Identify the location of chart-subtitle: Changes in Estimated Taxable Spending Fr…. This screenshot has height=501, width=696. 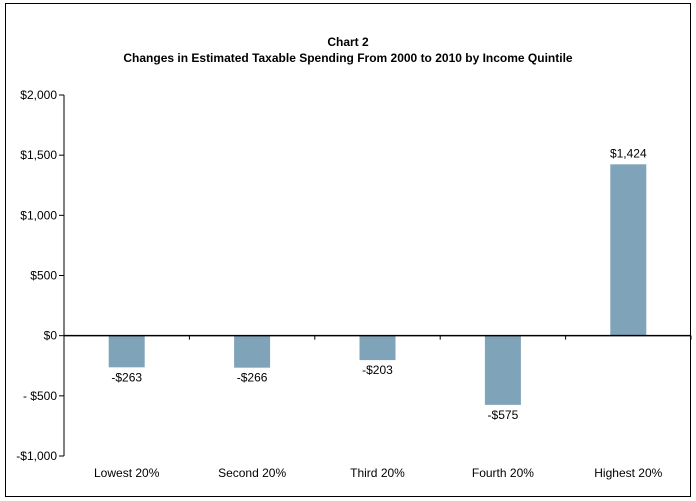
(348, 58).